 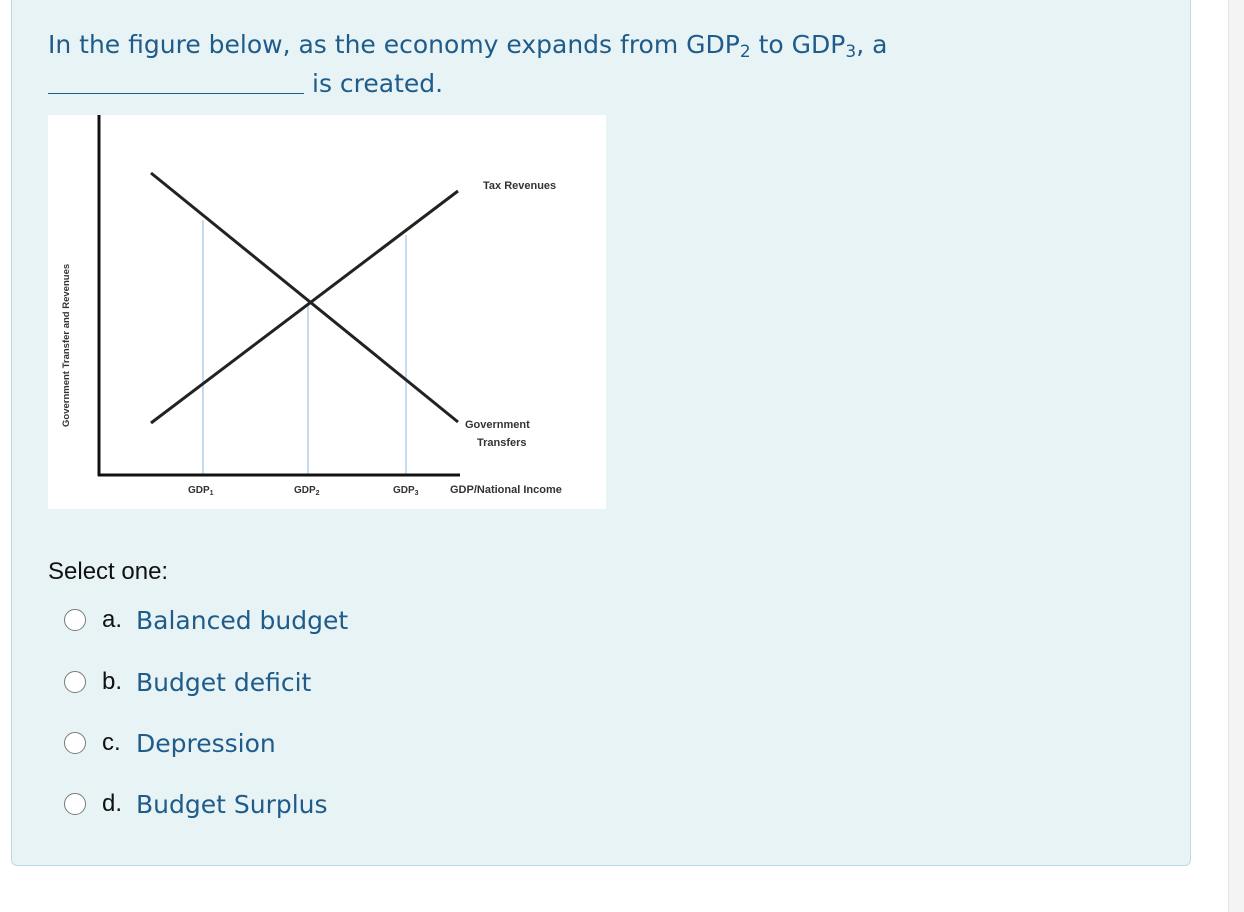 What do you see at coordinates (112, 681) in the screenshot?
I see `option-letter: b.` at bounding box center [112, 681].